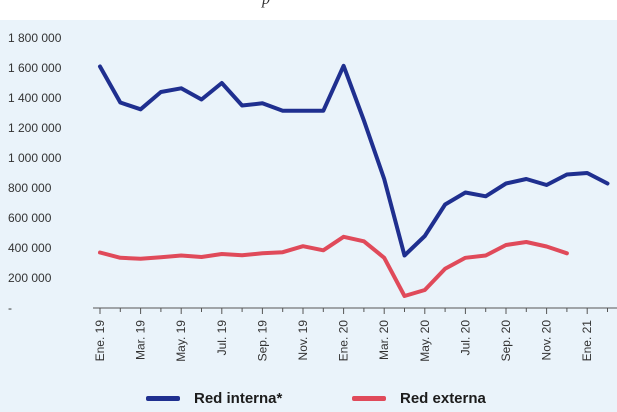 This screenshot has width=617, height=412. Describe the element at coordinates (303, 340) in the screenshot. I see `x-tick-label: Nov. 19` at that location.